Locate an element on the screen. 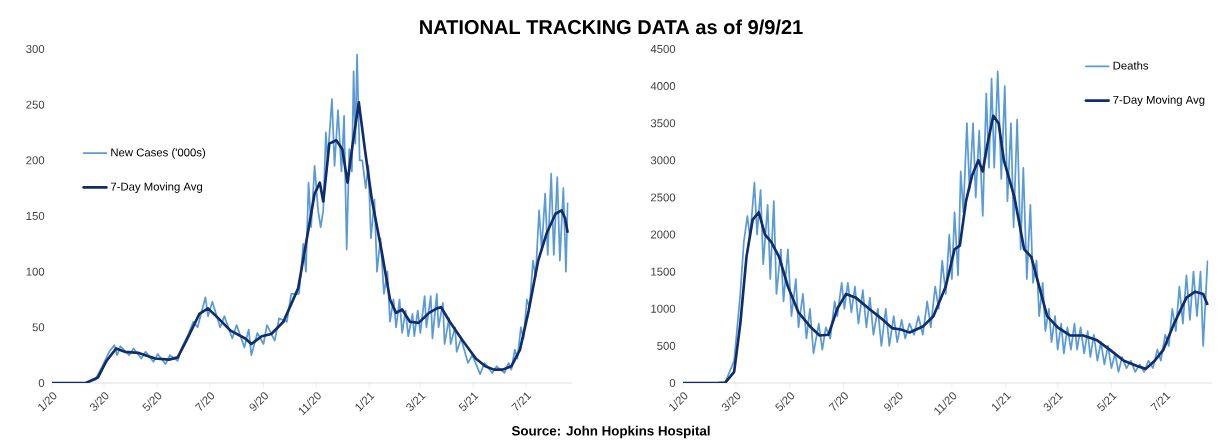 Image resolution: width=1222 pixels, height=443 pixels. chart-title: NATIONAL TRACKING DATA as of 9/9/21 is located at coordinates (611, 27).